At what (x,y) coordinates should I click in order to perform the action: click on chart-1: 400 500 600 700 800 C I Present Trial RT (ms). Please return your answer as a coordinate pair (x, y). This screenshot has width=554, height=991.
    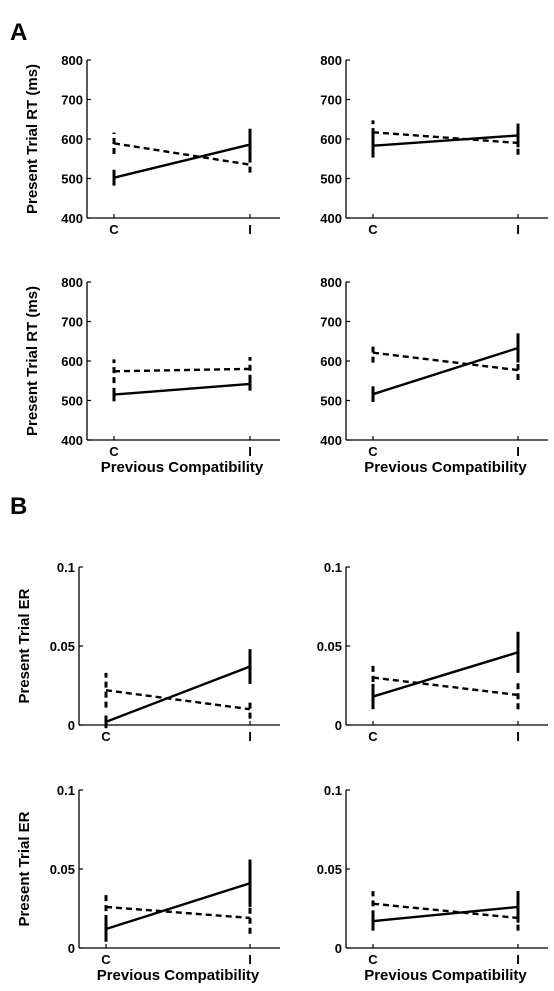
    Looking at the image, I should click on (152, 145).